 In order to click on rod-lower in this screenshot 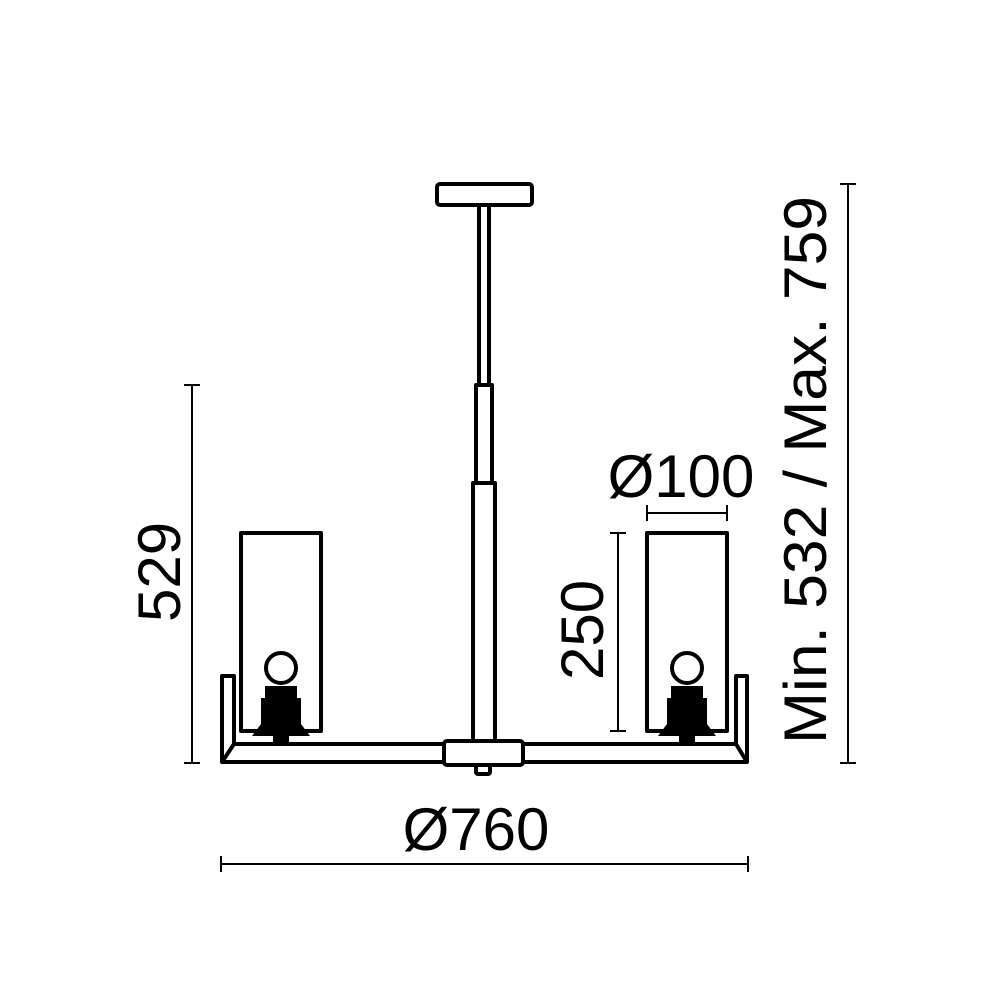, I will do `click(484, 613)`.